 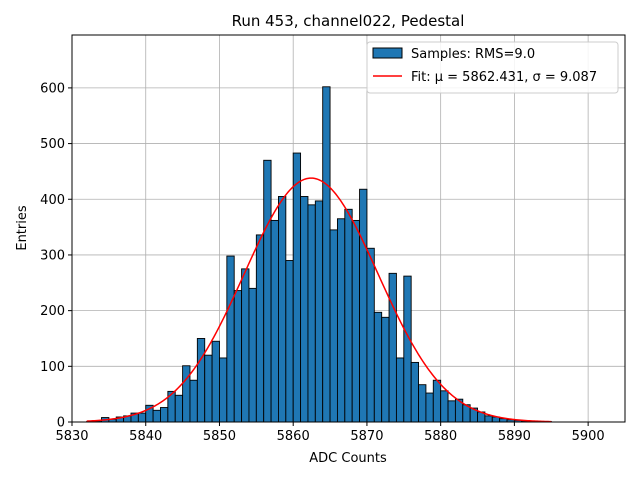 I want to click on x-axis-ticks: 5830 5840 5850 5860 5870 5880 5890 5900, so click(x=330, y=433).